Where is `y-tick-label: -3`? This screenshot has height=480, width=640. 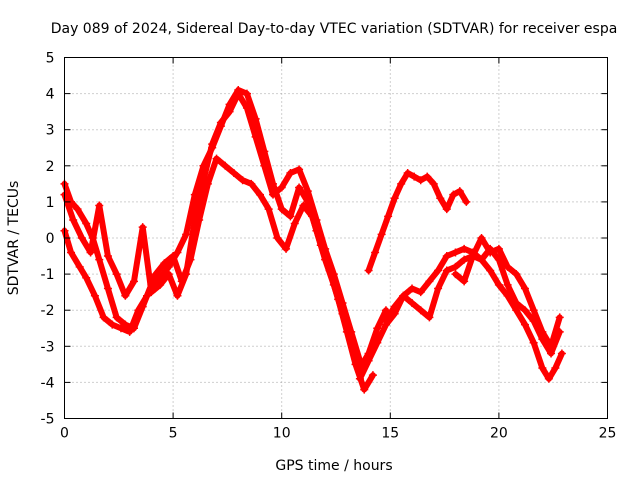
y-tick-label: -3 is located at coordinates (48, 347).